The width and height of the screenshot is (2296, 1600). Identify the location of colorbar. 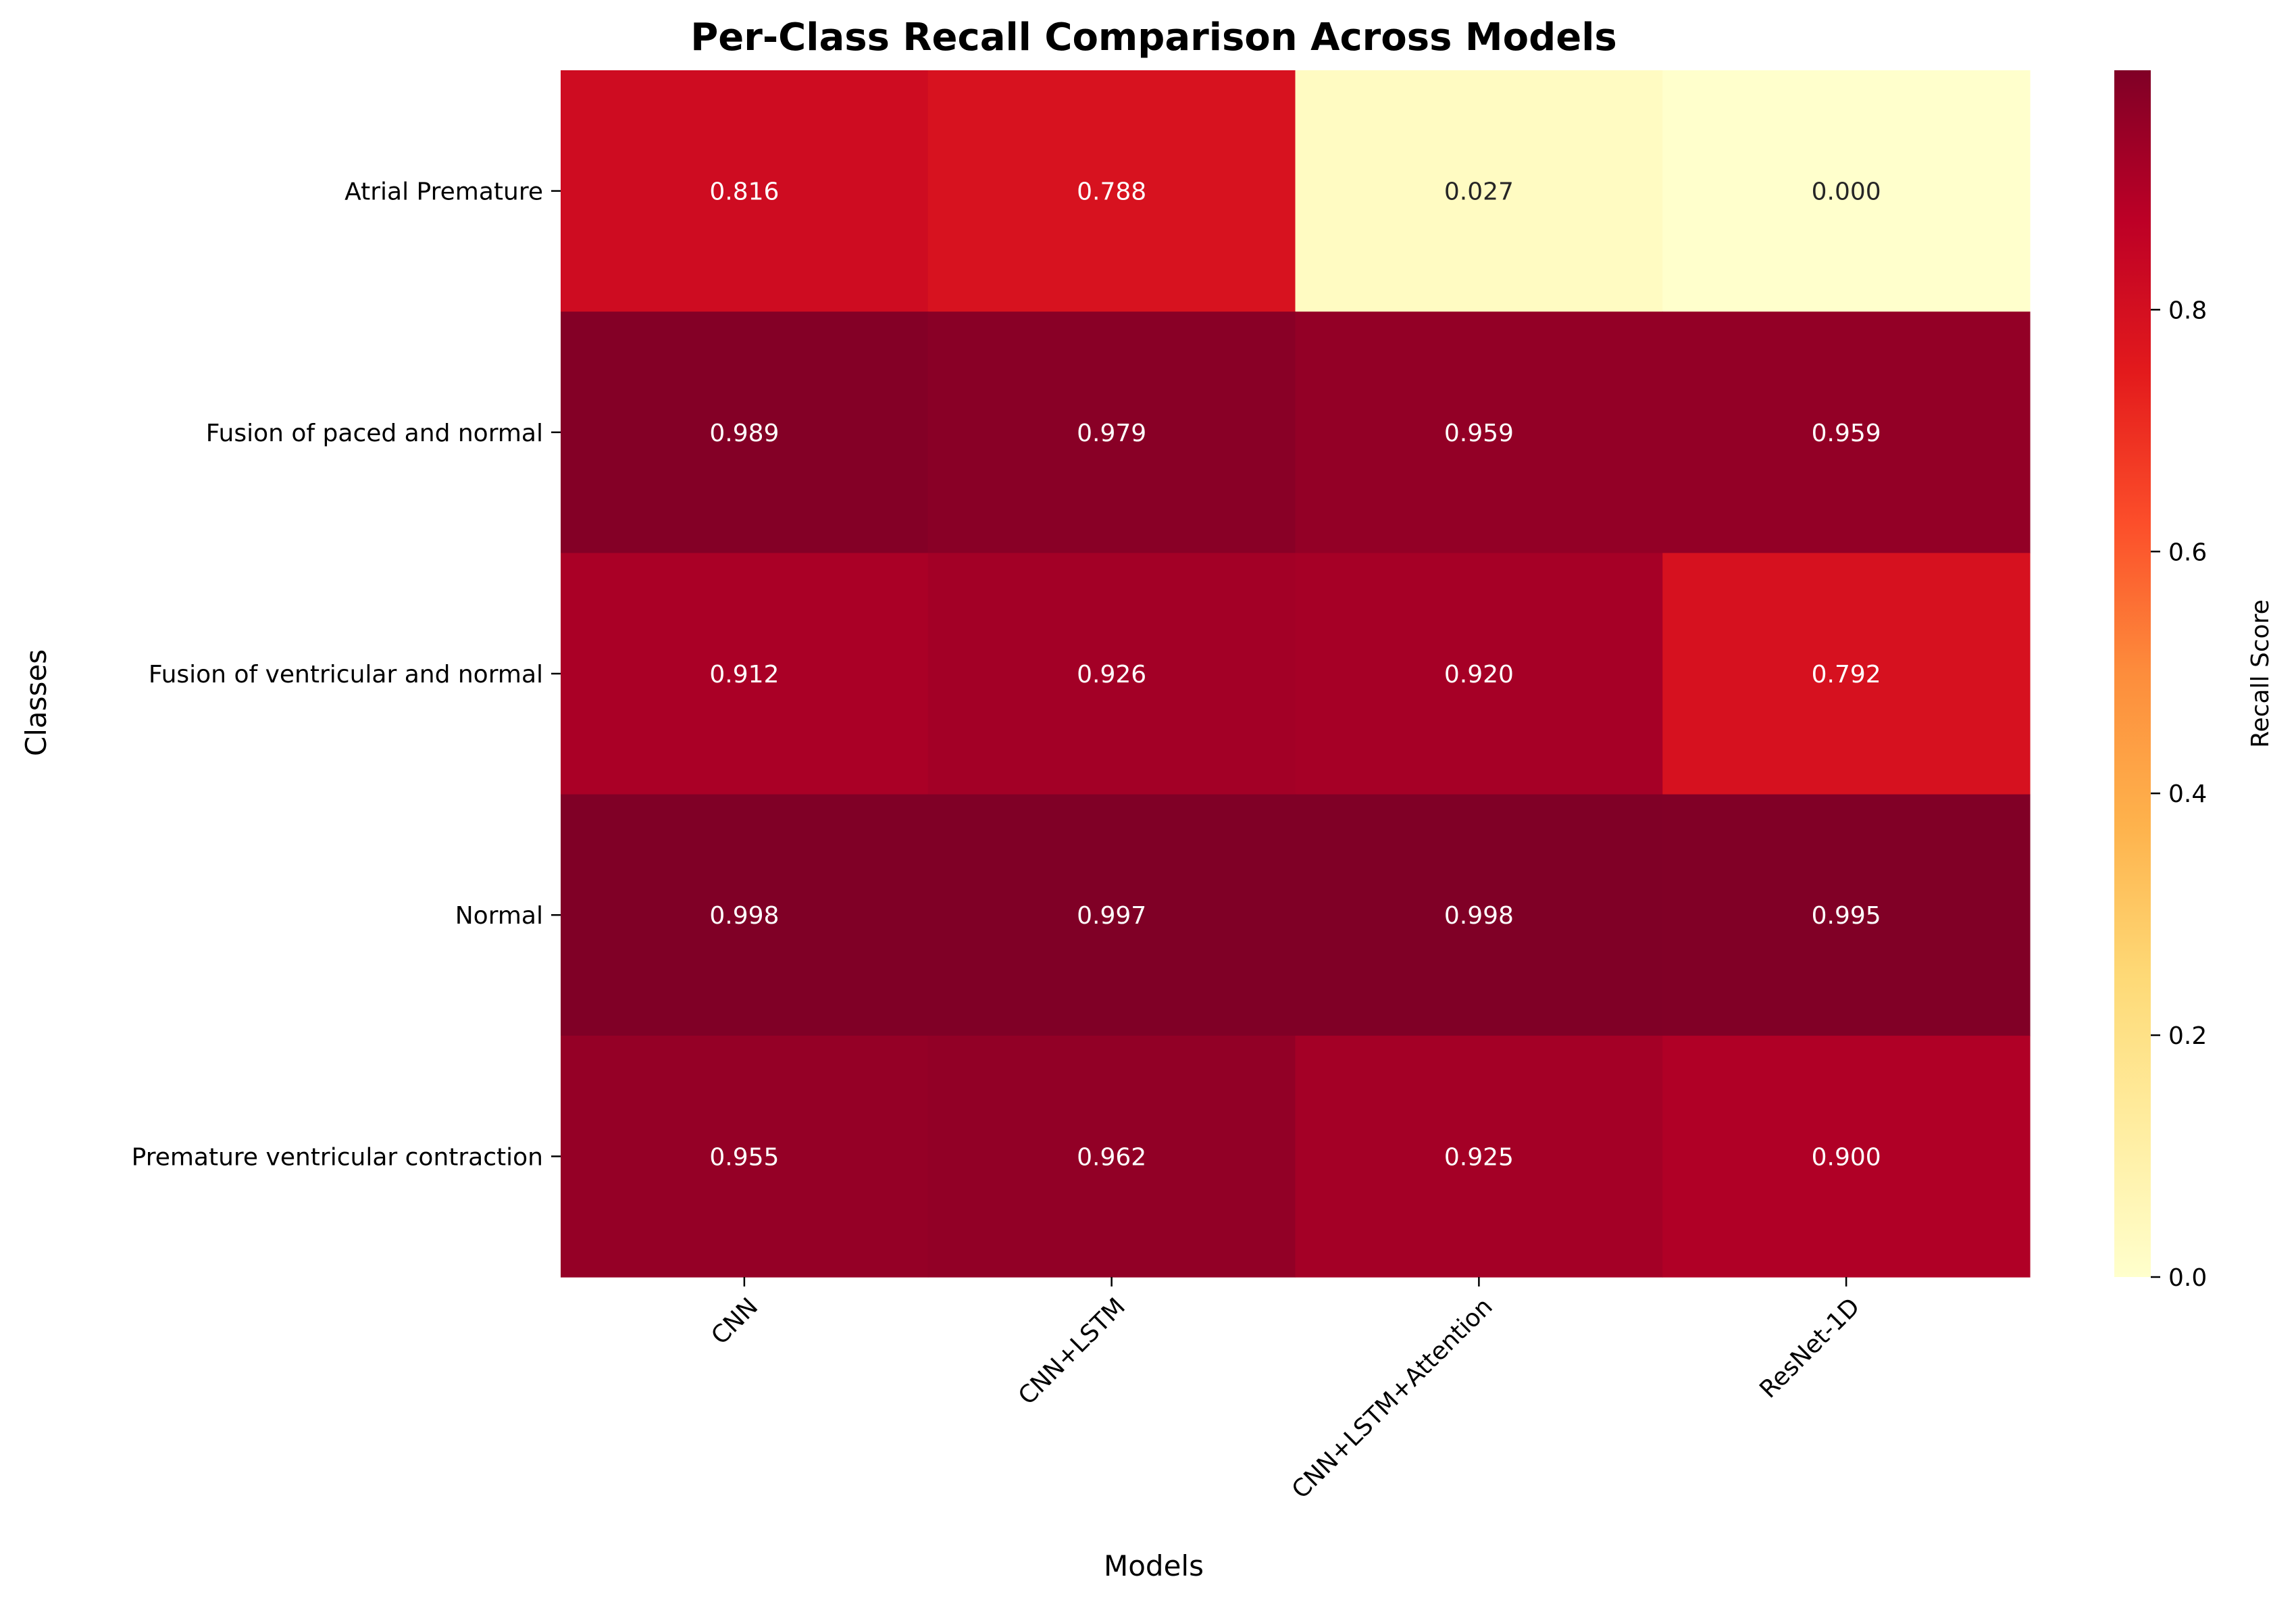
(2132, 673).